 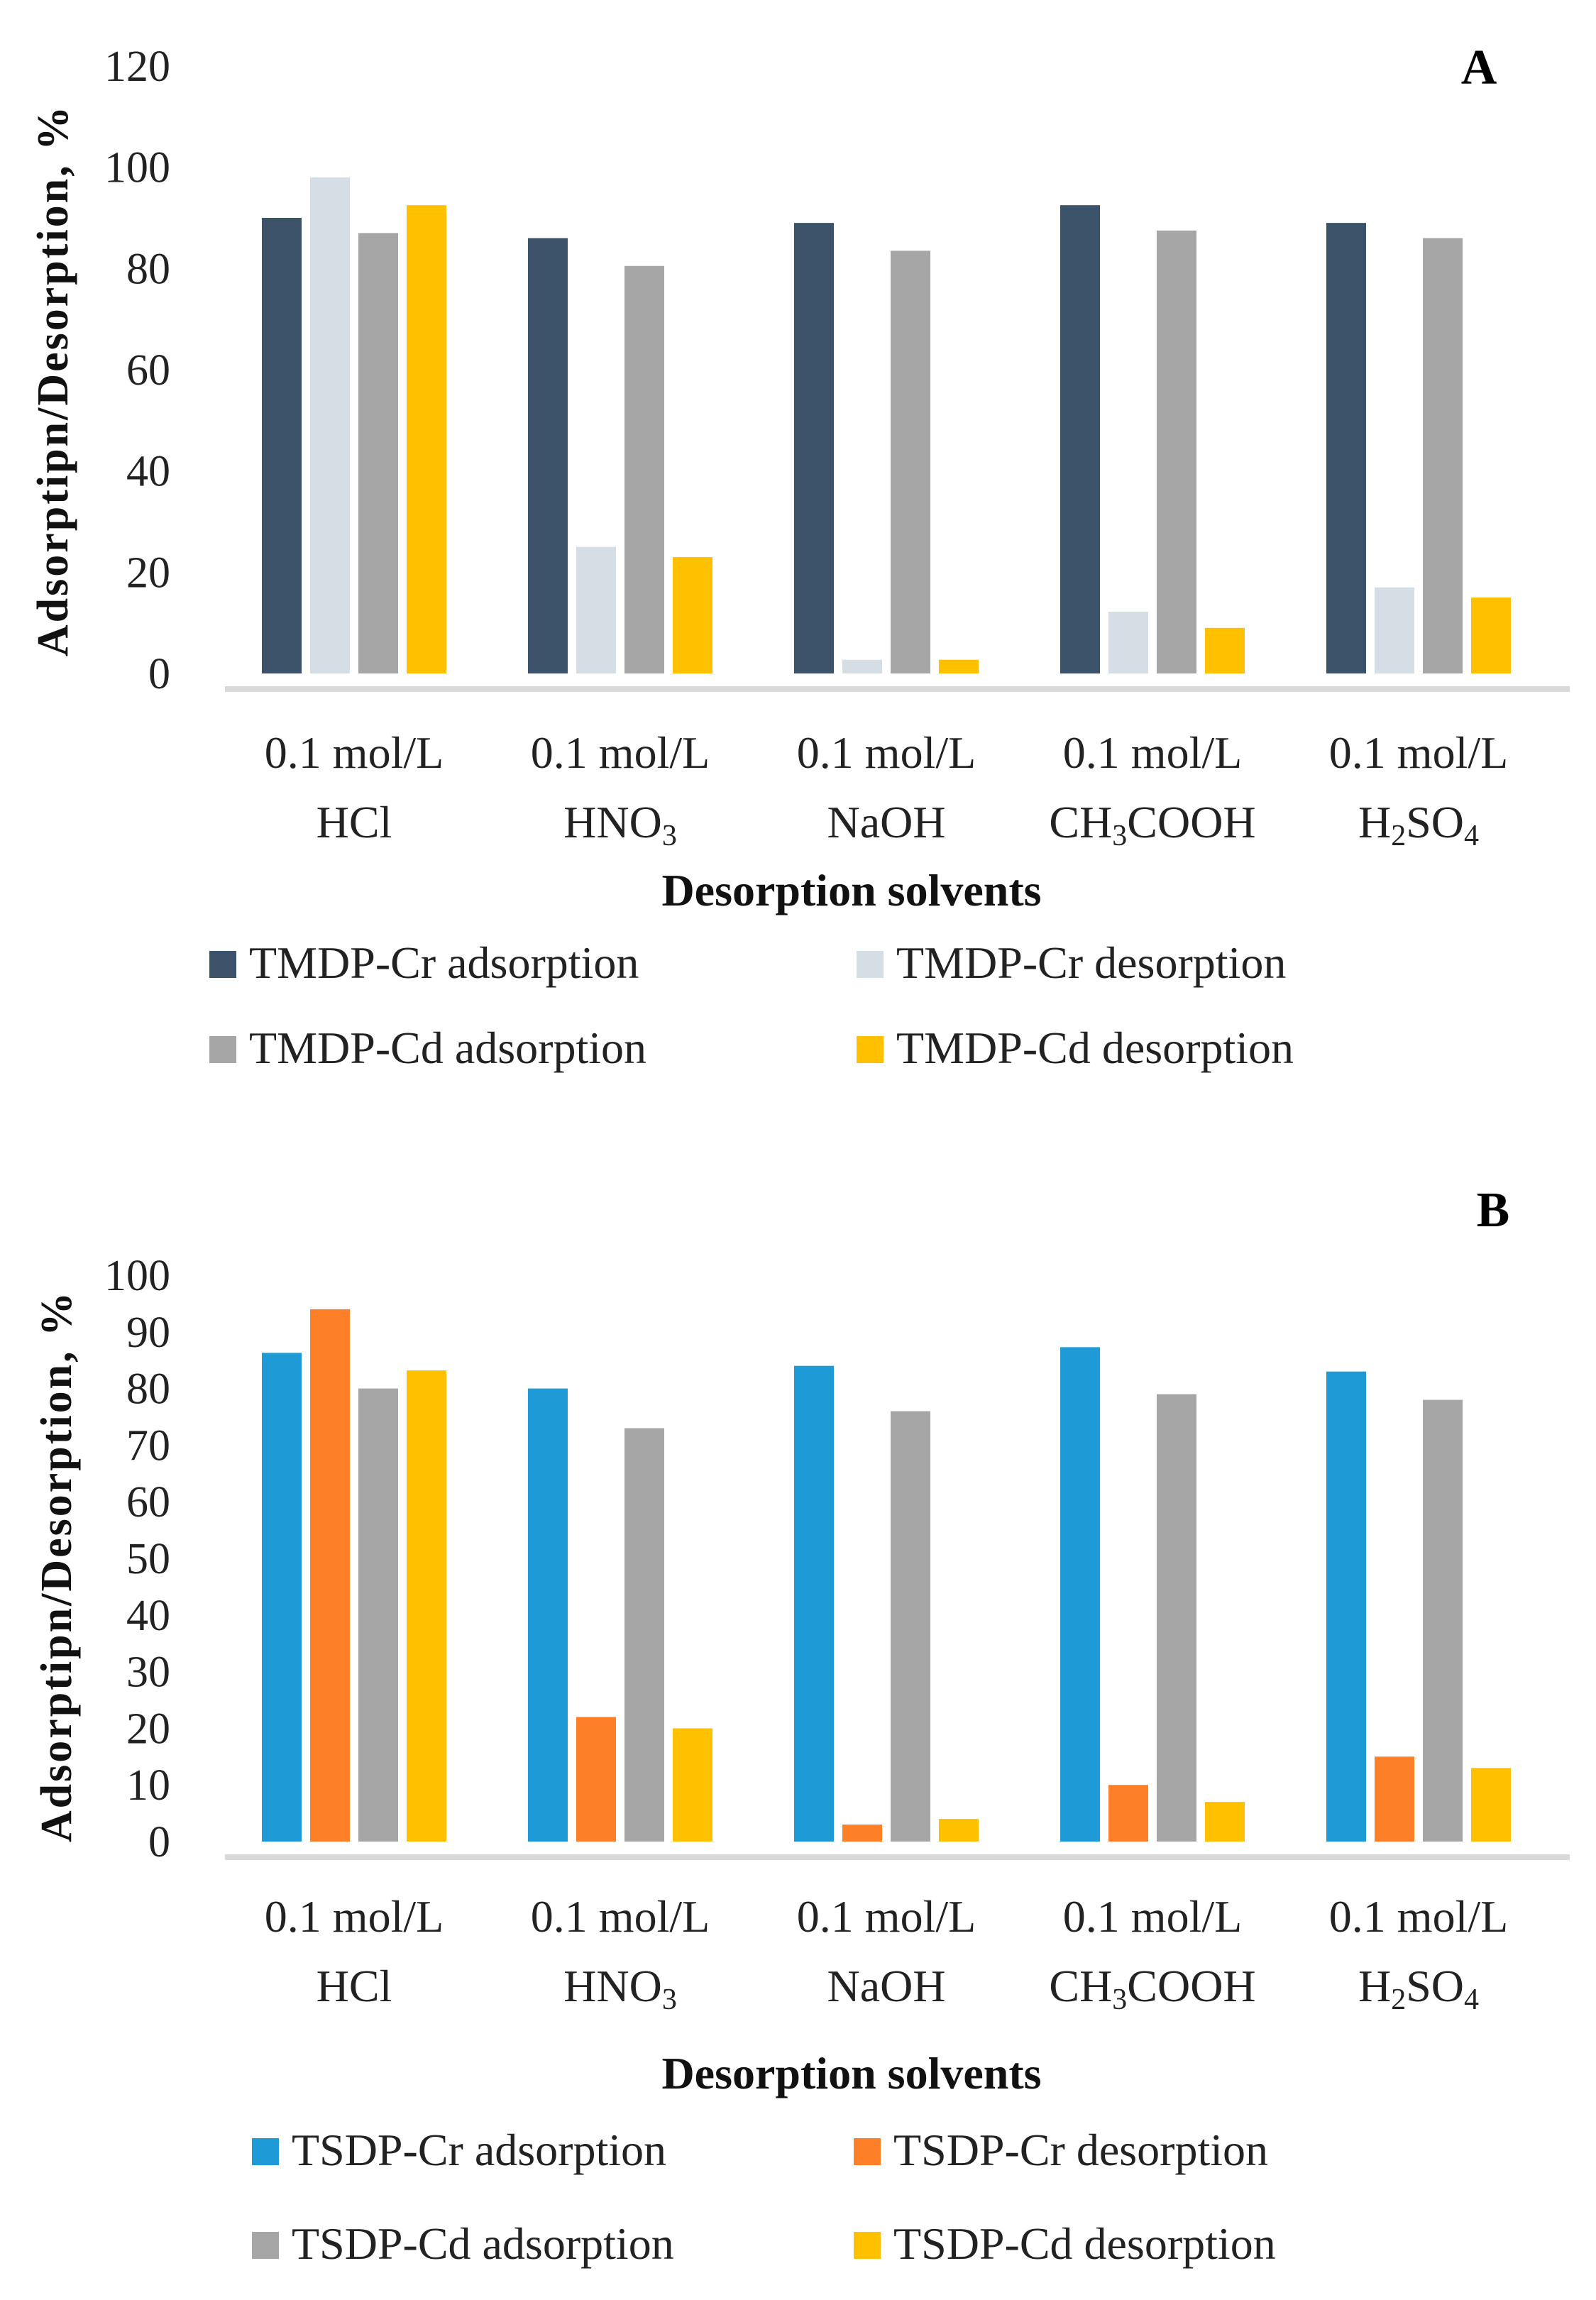 I want to click on y-tick-label: 120, so click(x=137, y=67).